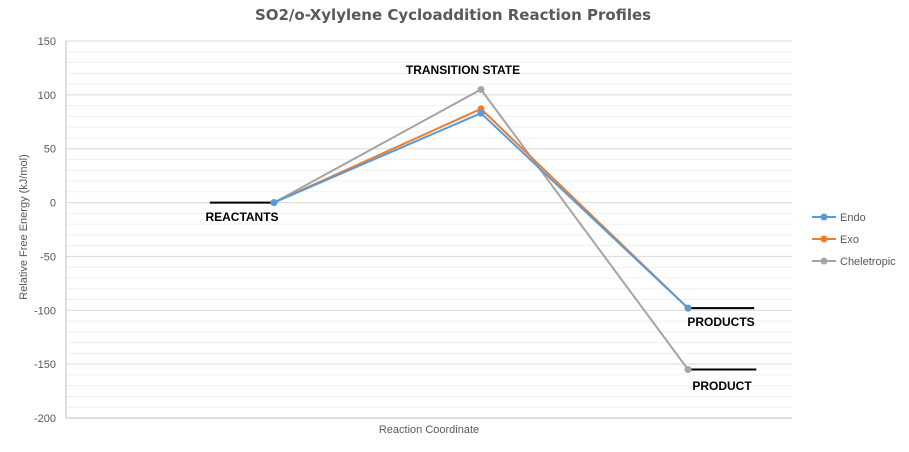  I want to click on y-tick-label: 150, so click(47, 42).